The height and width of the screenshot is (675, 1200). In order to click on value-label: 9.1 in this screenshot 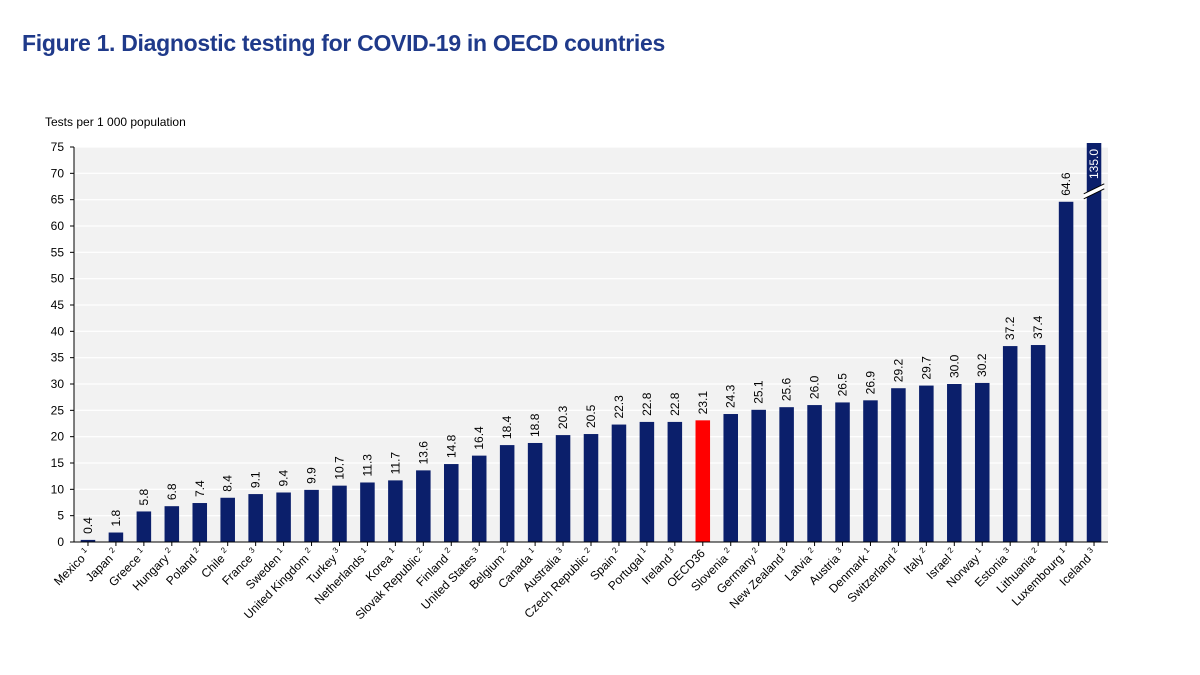, I will do `click(256, 479)`.